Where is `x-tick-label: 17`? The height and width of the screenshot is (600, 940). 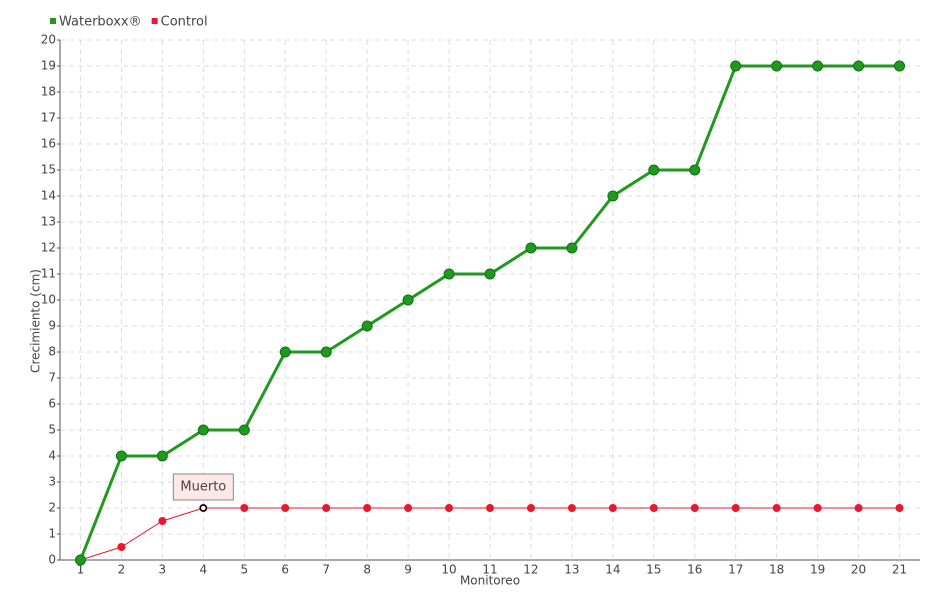
x-tick-label: 17 is located at coordinates (735, 570).